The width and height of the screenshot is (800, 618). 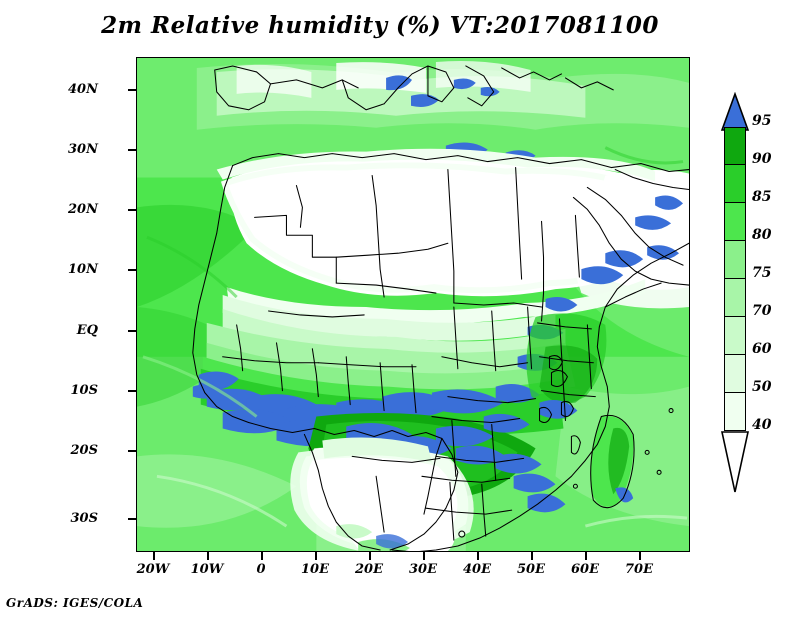 What do you see at coordinates (477, 569) in the screenshot?
I see `x-tick-label: 40E` at bounding box center [477, 569].